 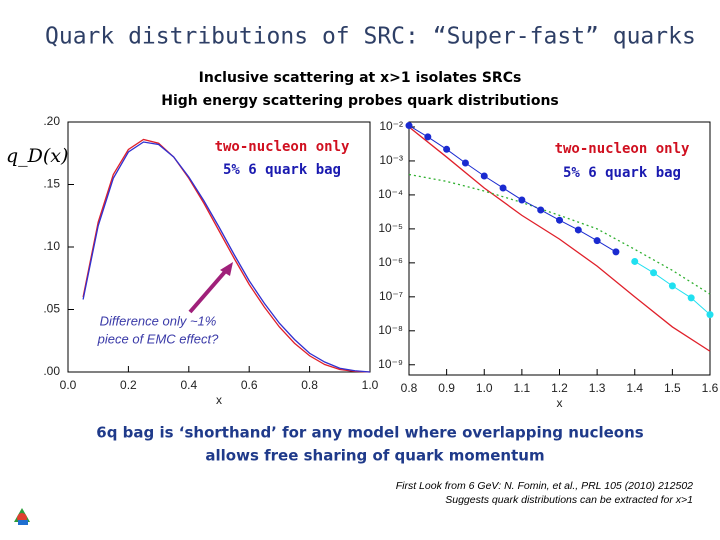 What do you see at coordinates (158, 320) in the screenshot?
I see `annotation: Difference only ~1%` at bounding box center [158, 320].